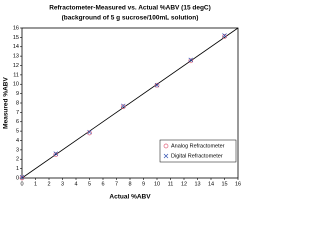 Image resolution: width=320 pixels, height=240 pixels. I want to click on x-tick-label: 15, so click(224, 184).